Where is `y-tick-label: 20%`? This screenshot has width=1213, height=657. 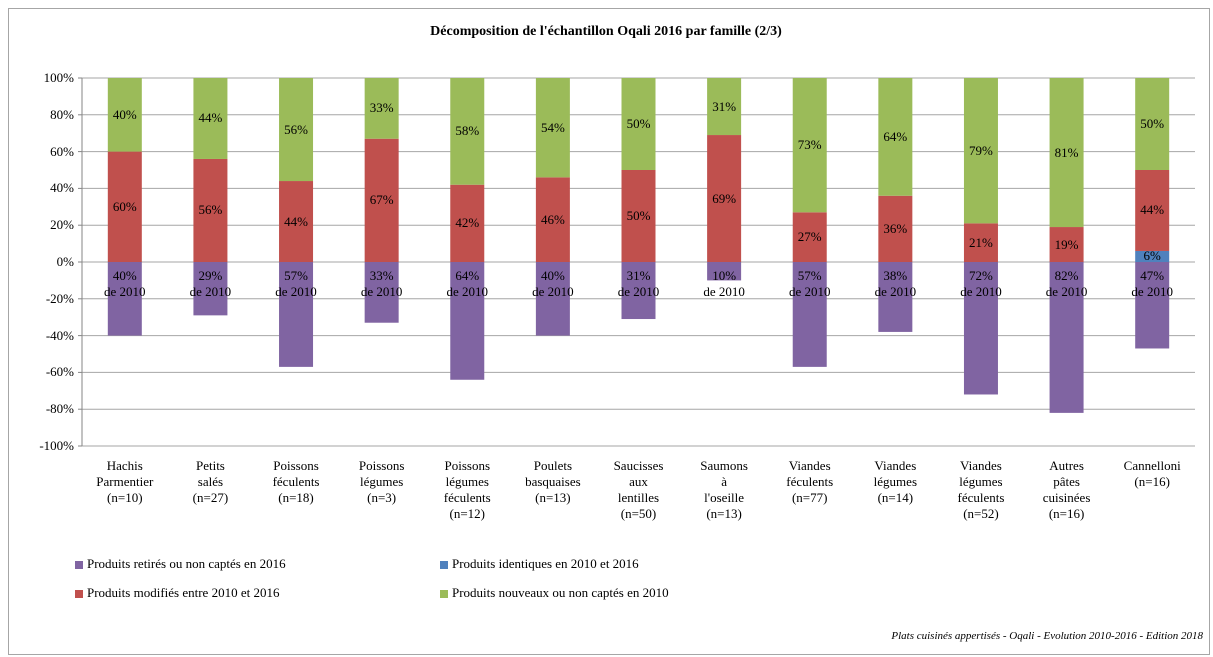 y-tick-label: 20% is located at coordinates (62, 225).